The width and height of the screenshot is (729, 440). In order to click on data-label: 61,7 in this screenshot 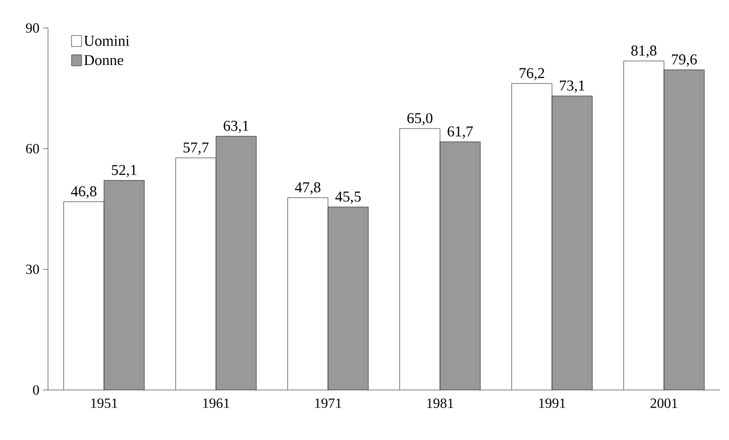, I will do `click(460, 132)`.